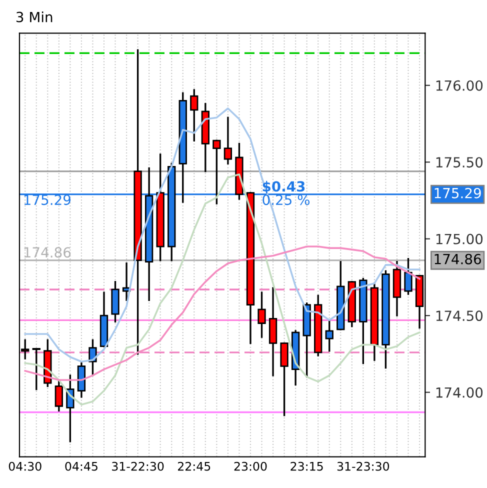 The width and height of the screenshot is (487, 488). I want to click on y-tick-label: 174.00, so click(459, 392).